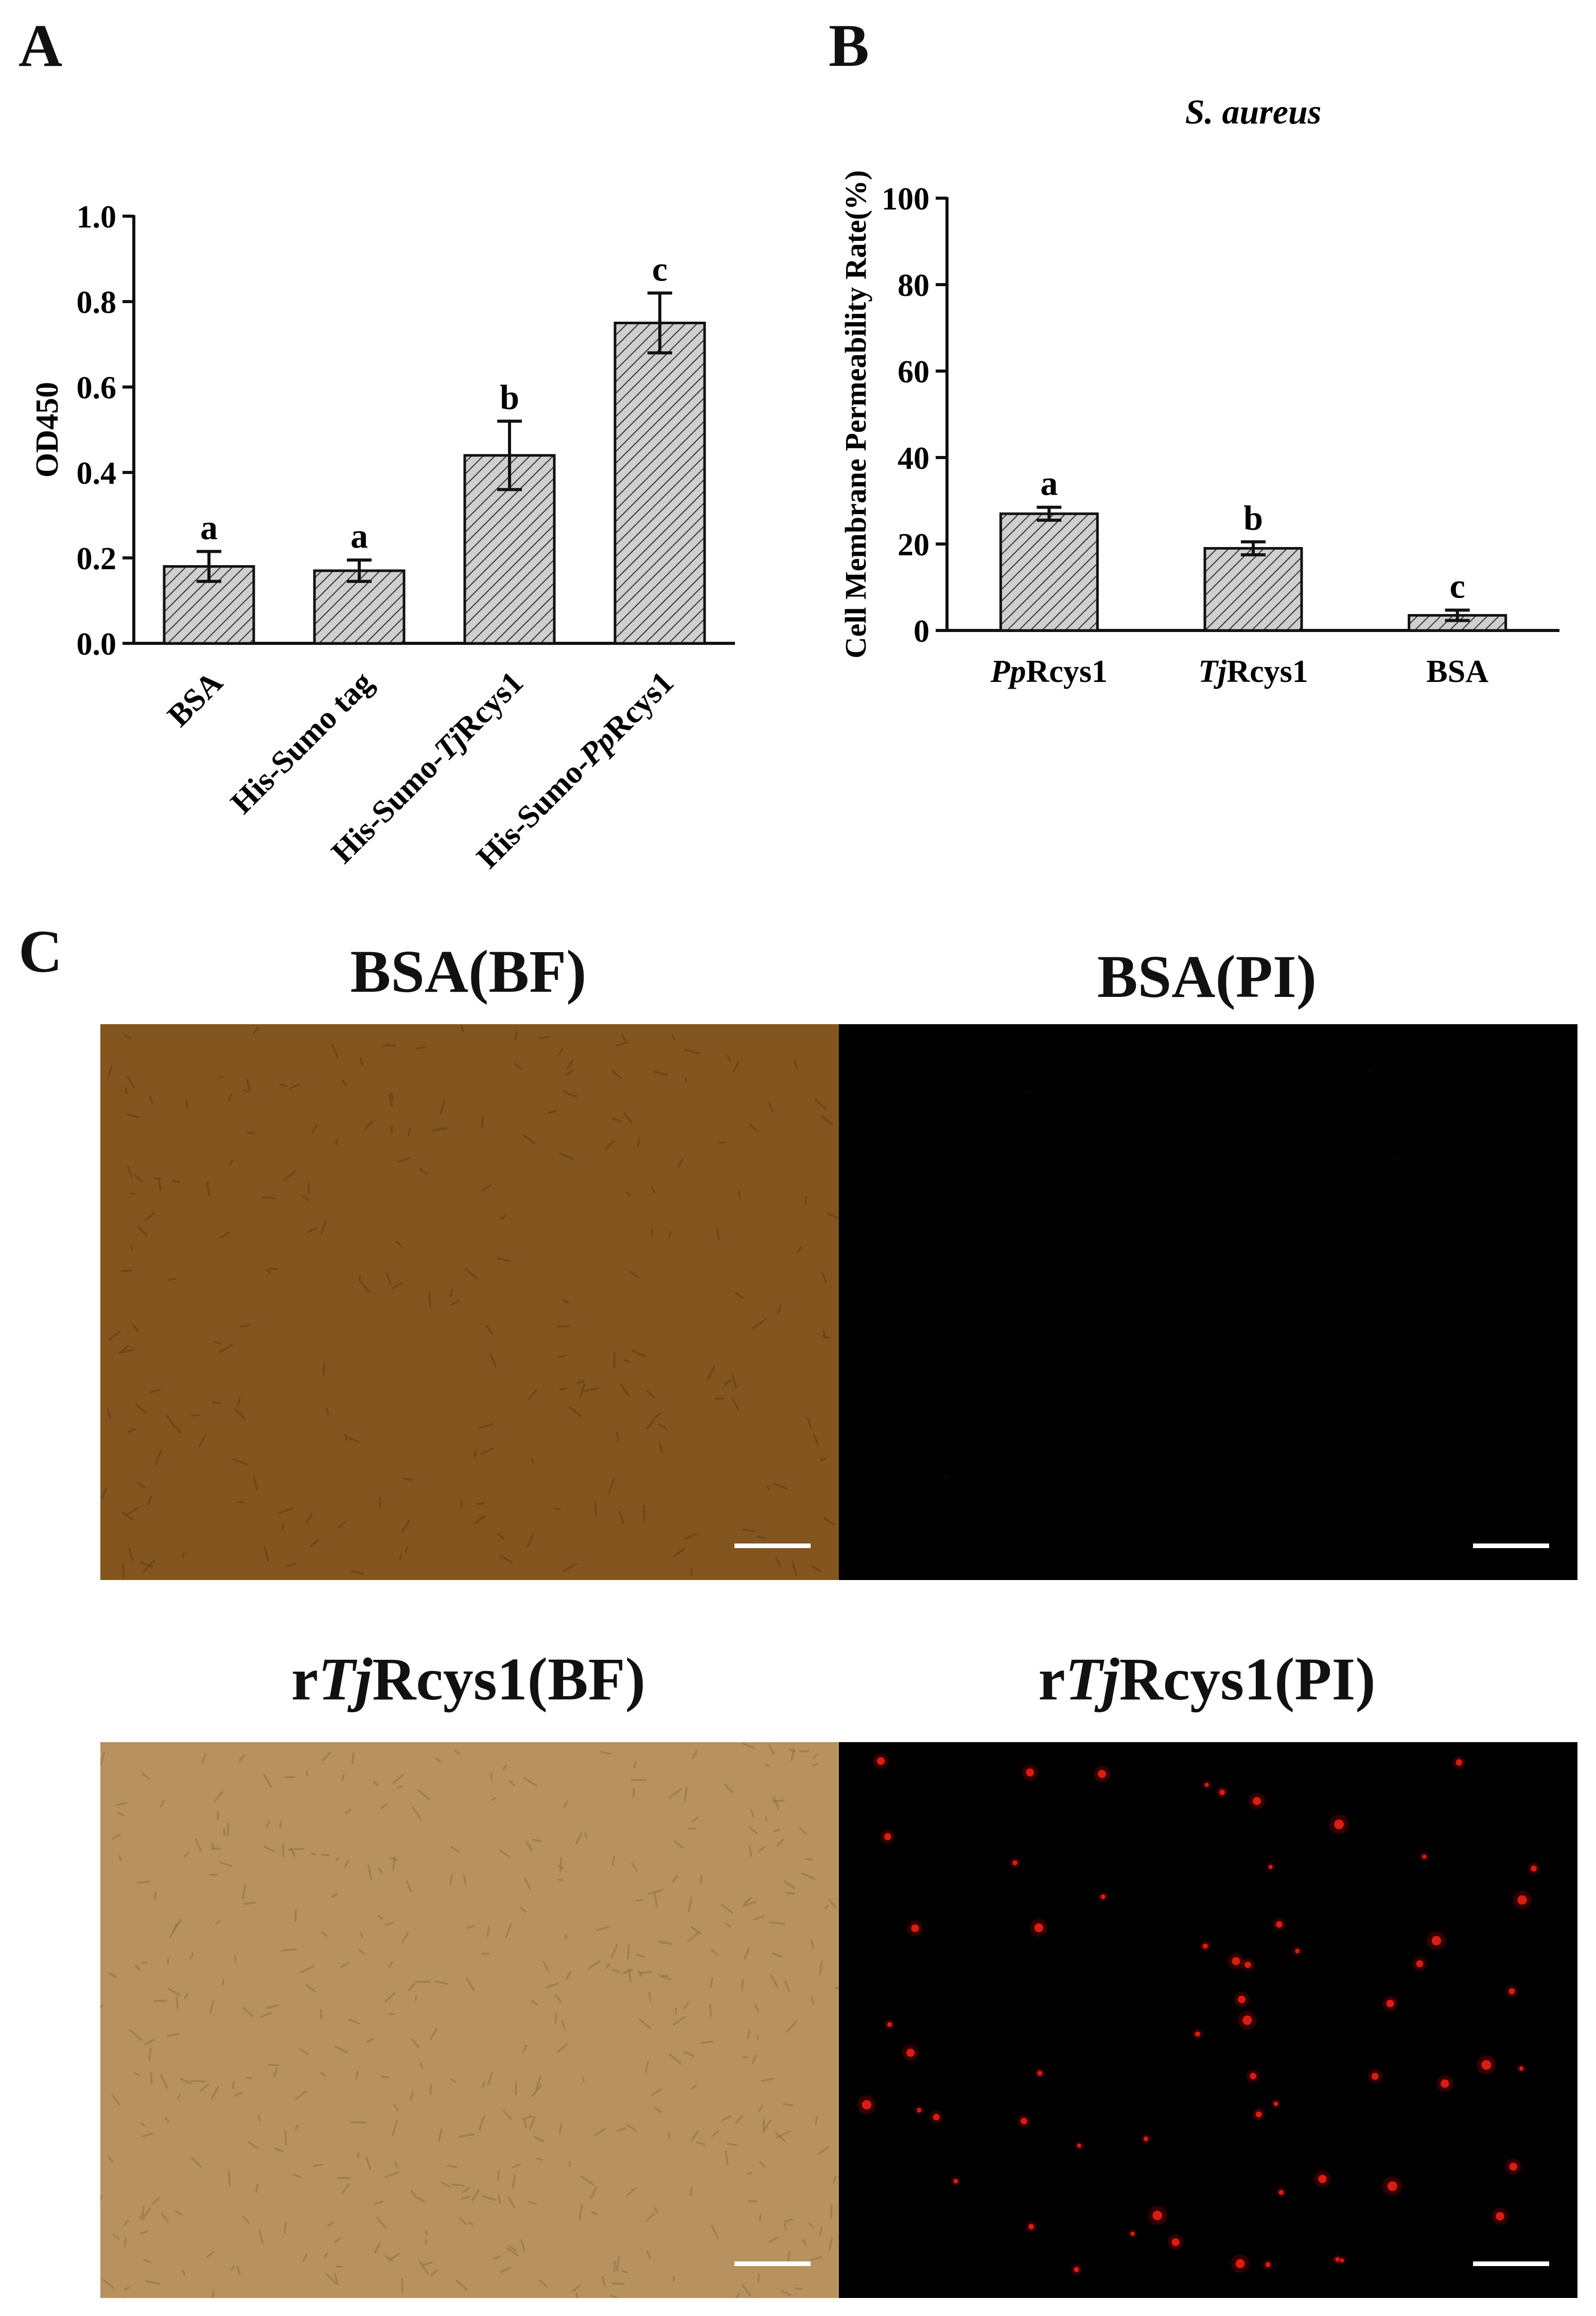  I want to click on scale-bar, so click(1511, 2263).